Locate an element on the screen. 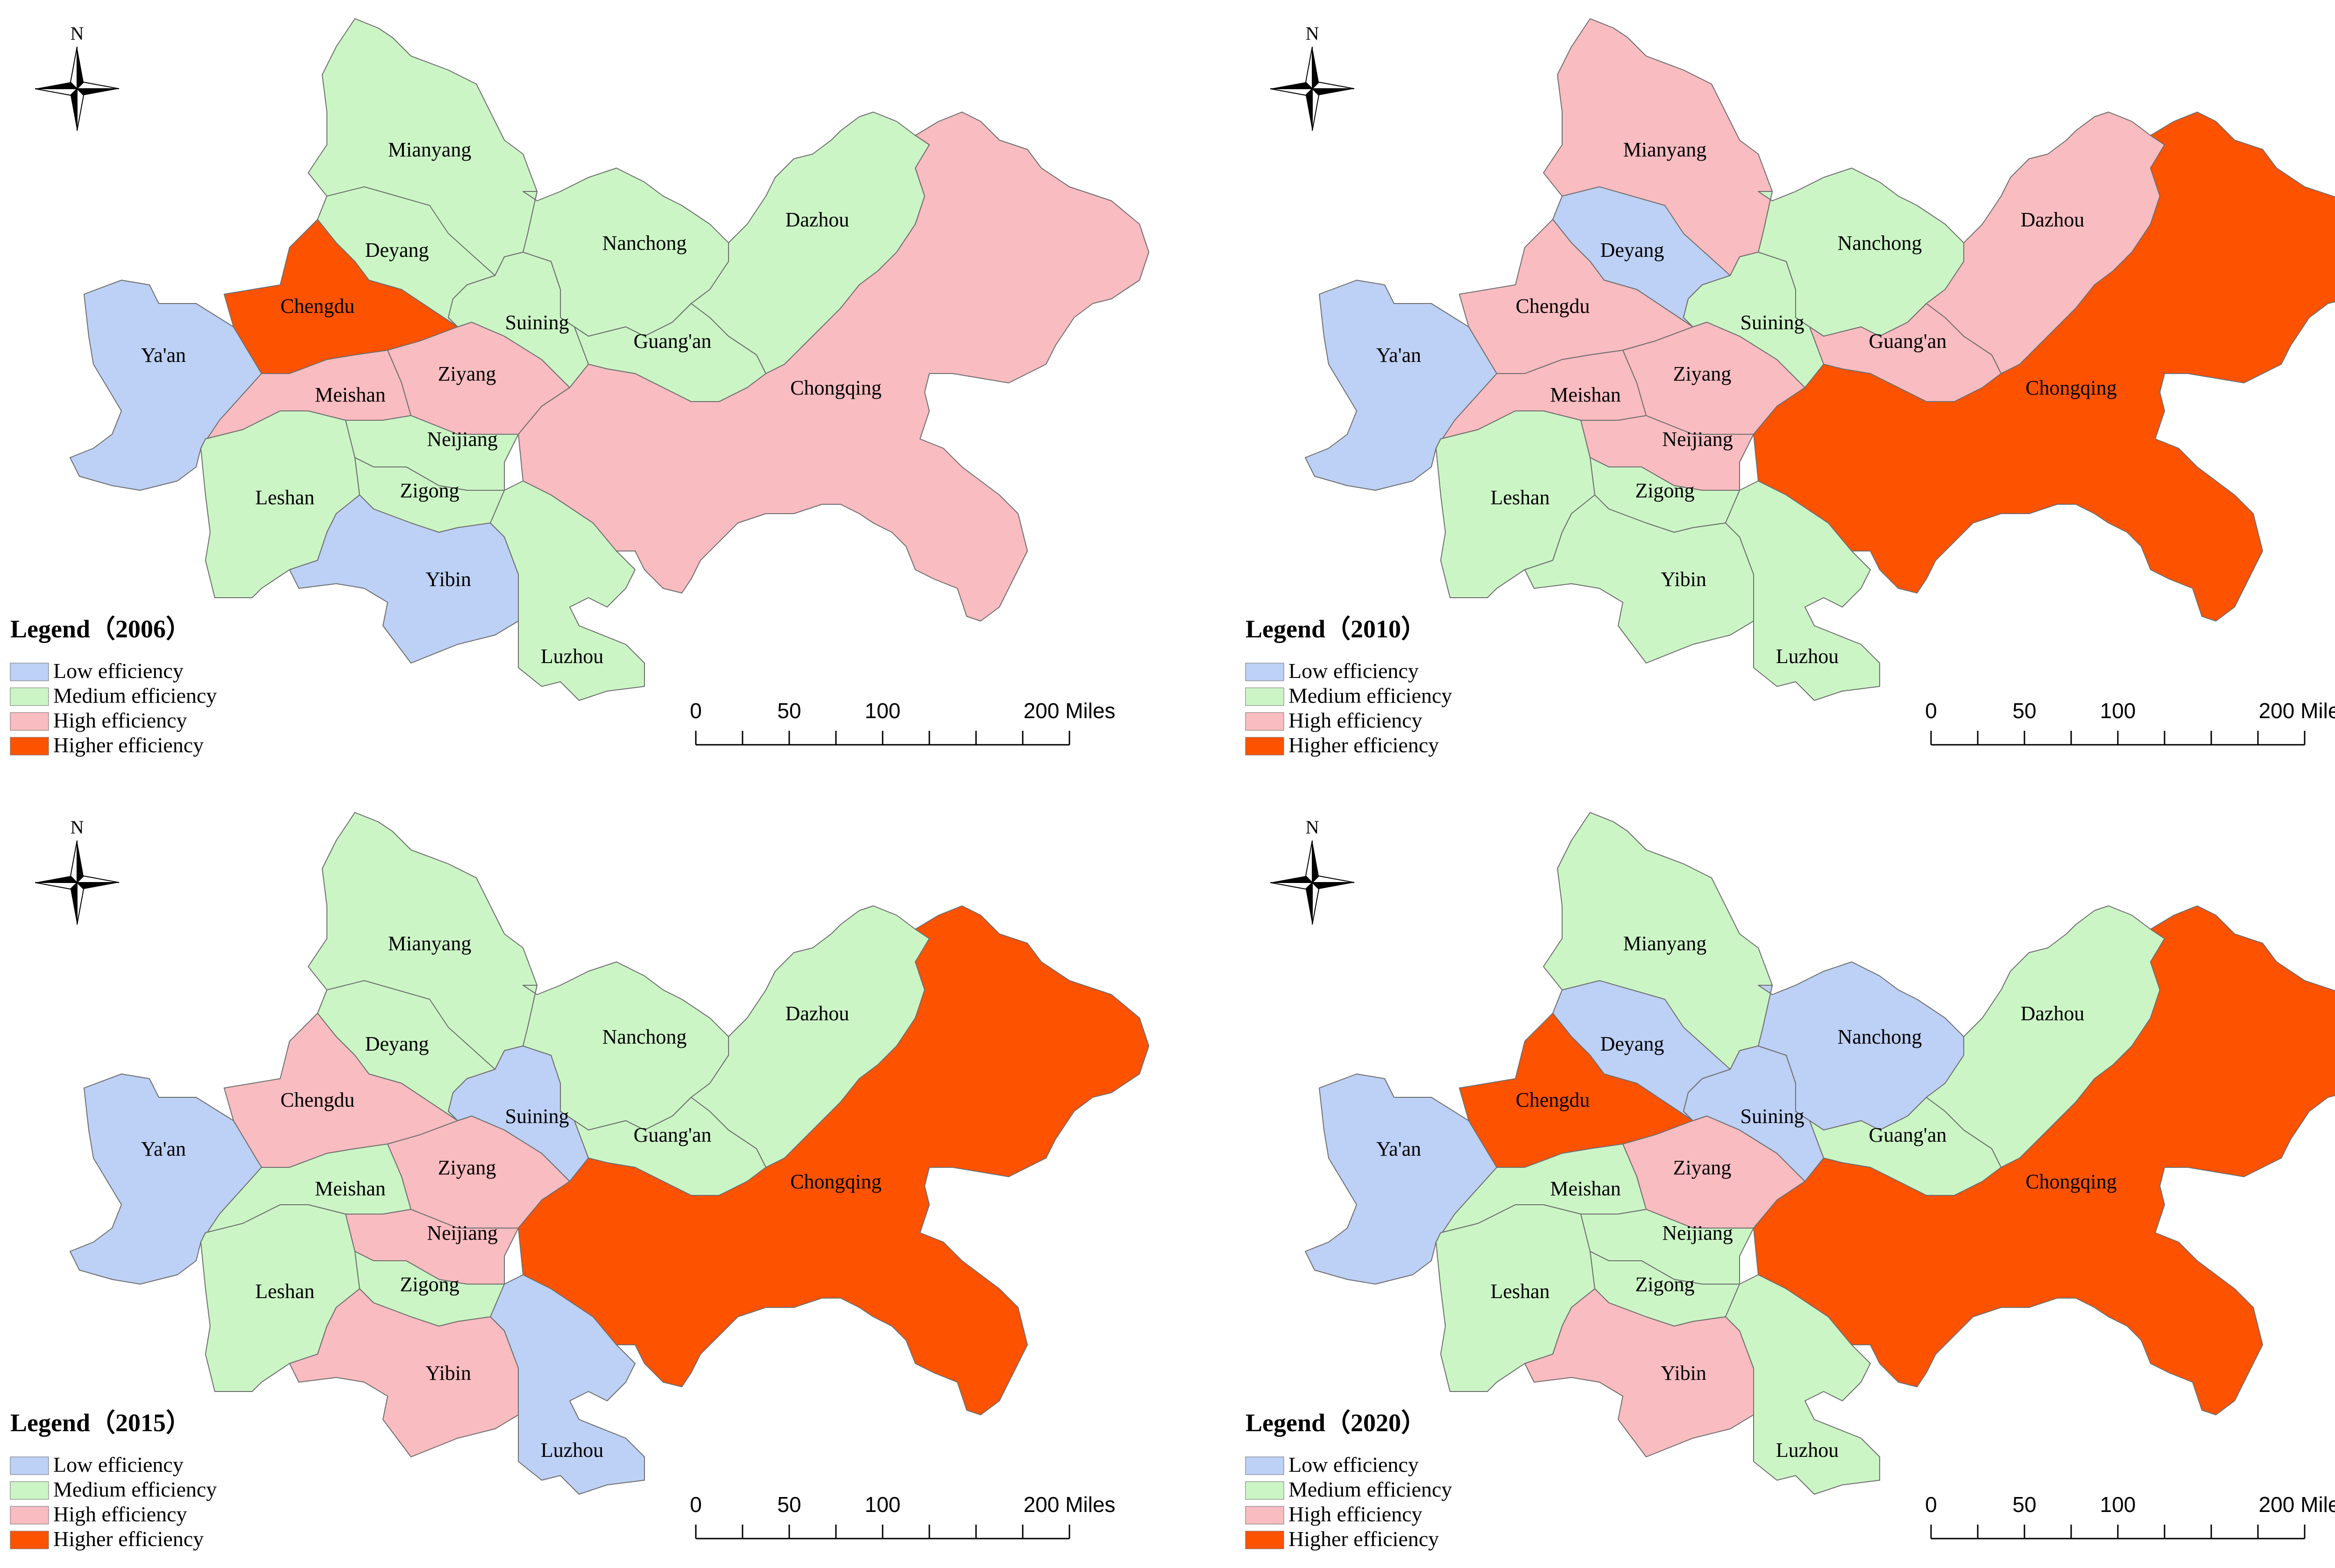 The height and width of the screenshot is (1568, 2335). legend-title: Legend（2015） is located at coordinates (101, 1423).